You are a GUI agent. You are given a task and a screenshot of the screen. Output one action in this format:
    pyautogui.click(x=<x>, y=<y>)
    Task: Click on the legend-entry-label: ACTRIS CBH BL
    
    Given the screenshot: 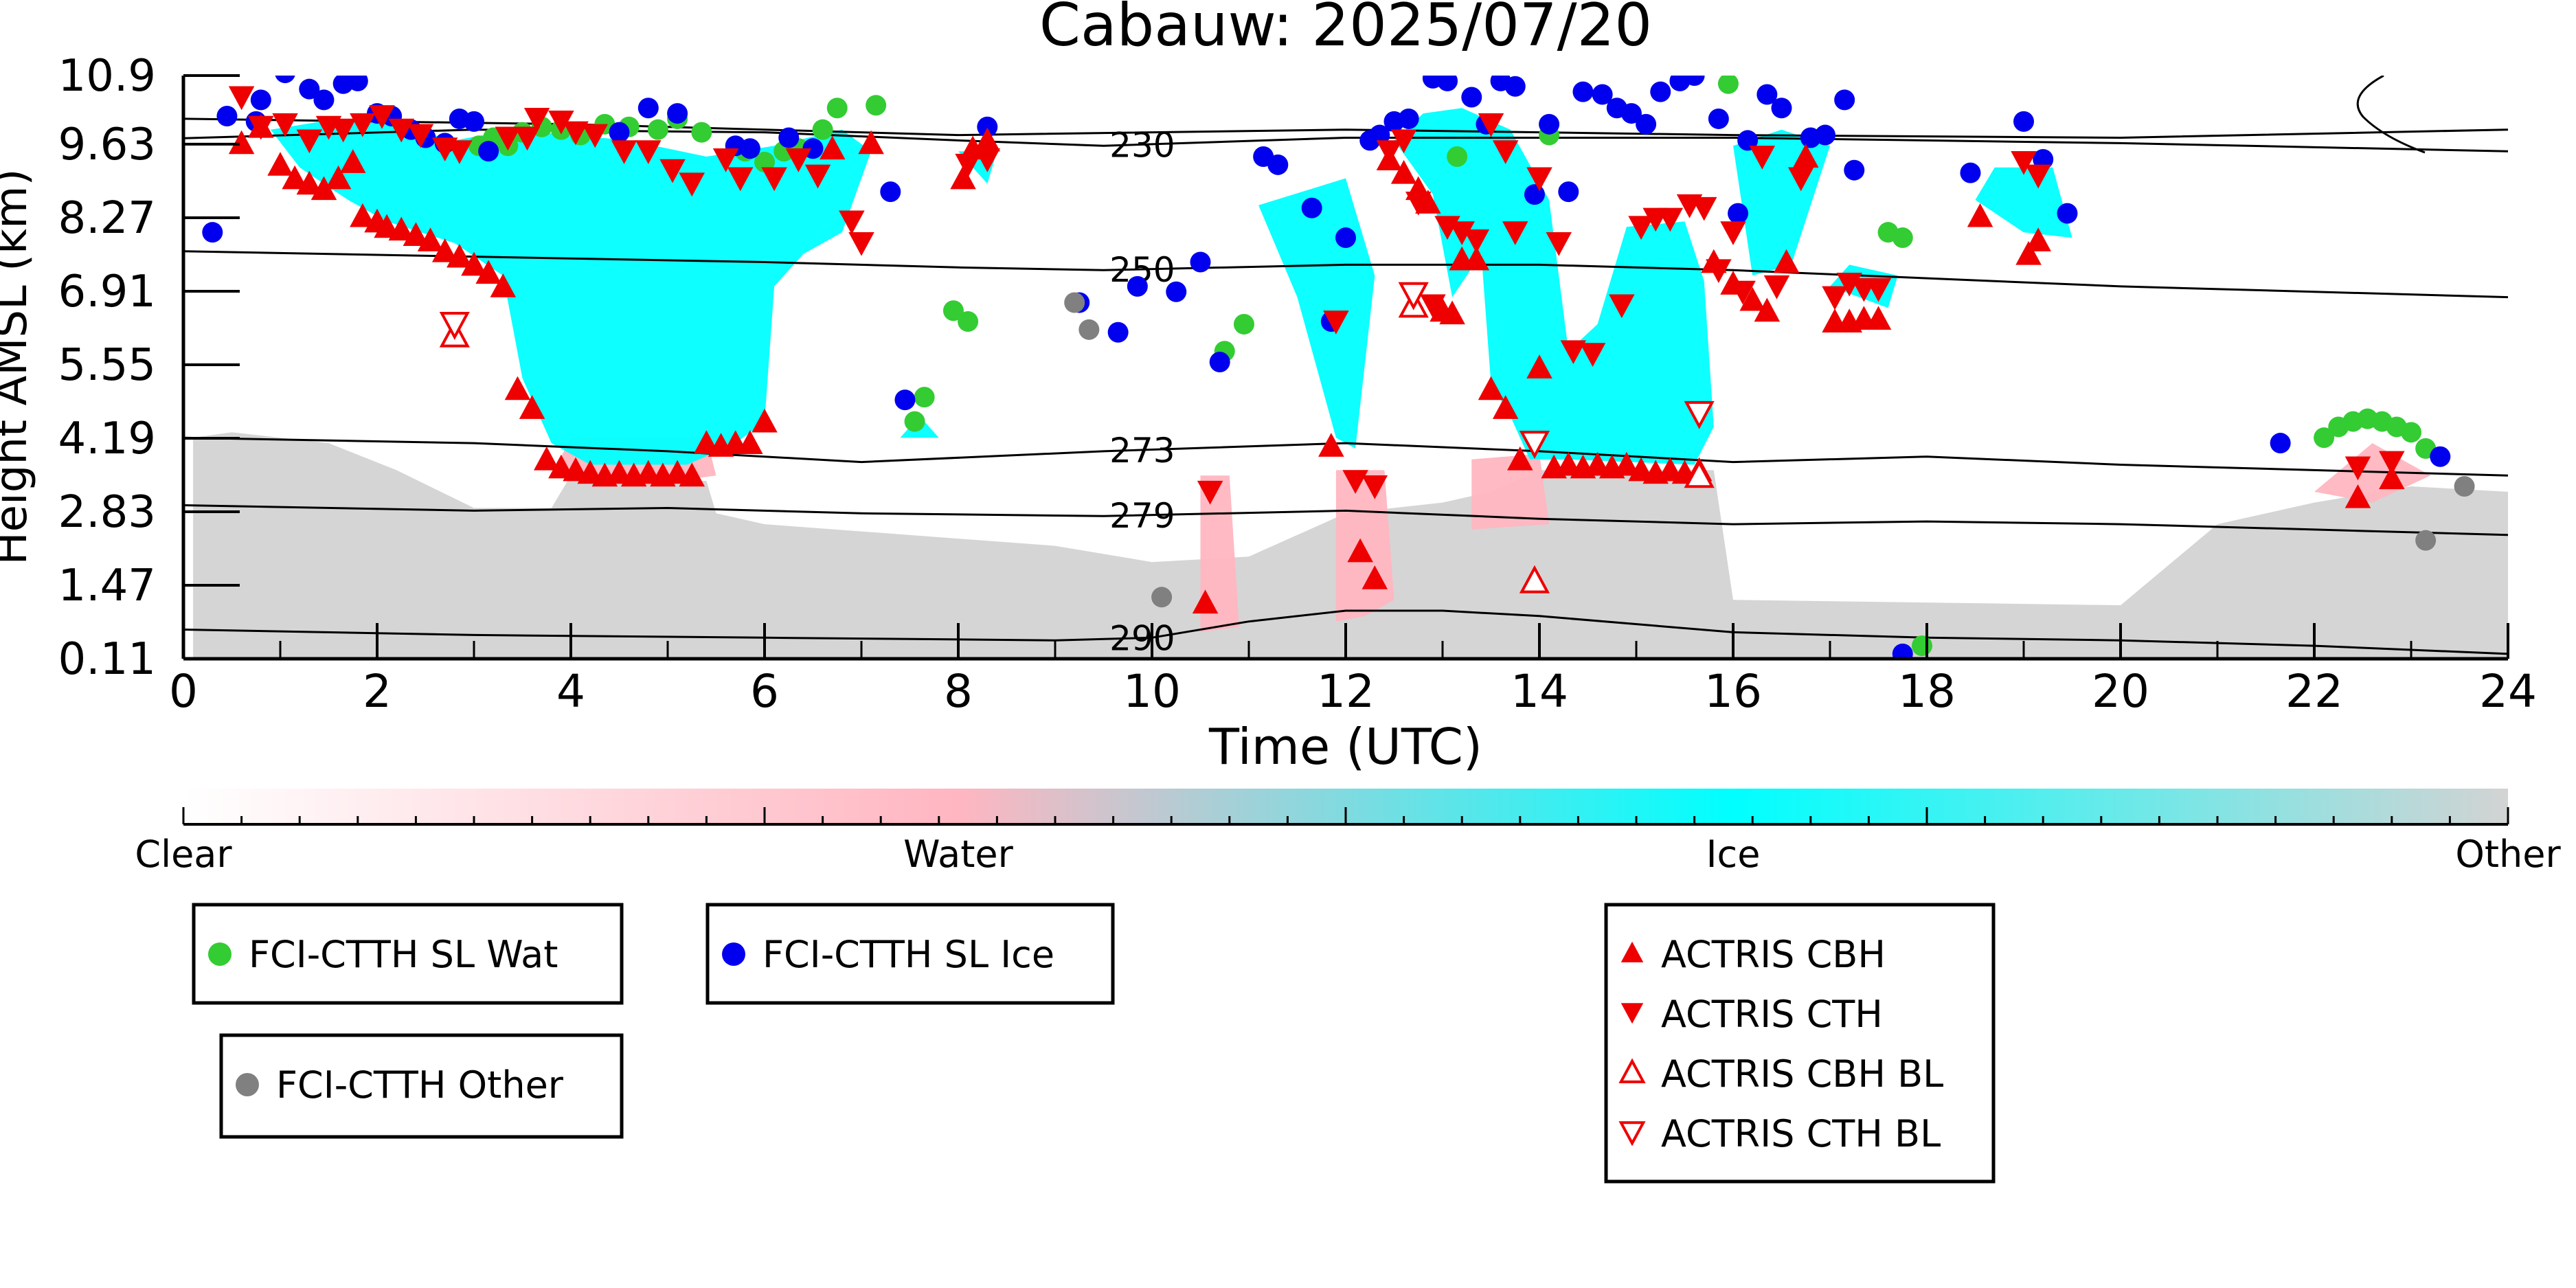 What is the action you would take?
    pyautogui.click(x=1802, y=1074)
    